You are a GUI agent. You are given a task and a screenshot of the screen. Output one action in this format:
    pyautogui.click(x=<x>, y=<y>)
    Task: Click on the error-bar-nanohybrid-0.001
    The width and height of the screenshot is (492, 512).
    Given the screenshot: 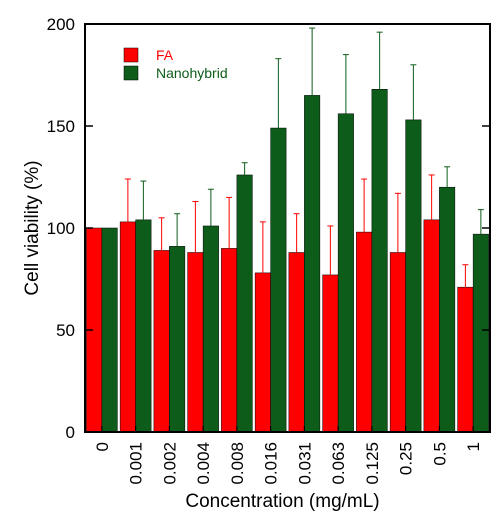 What is the action you would take?
    pyautogui.click(x=143, y=200)
    